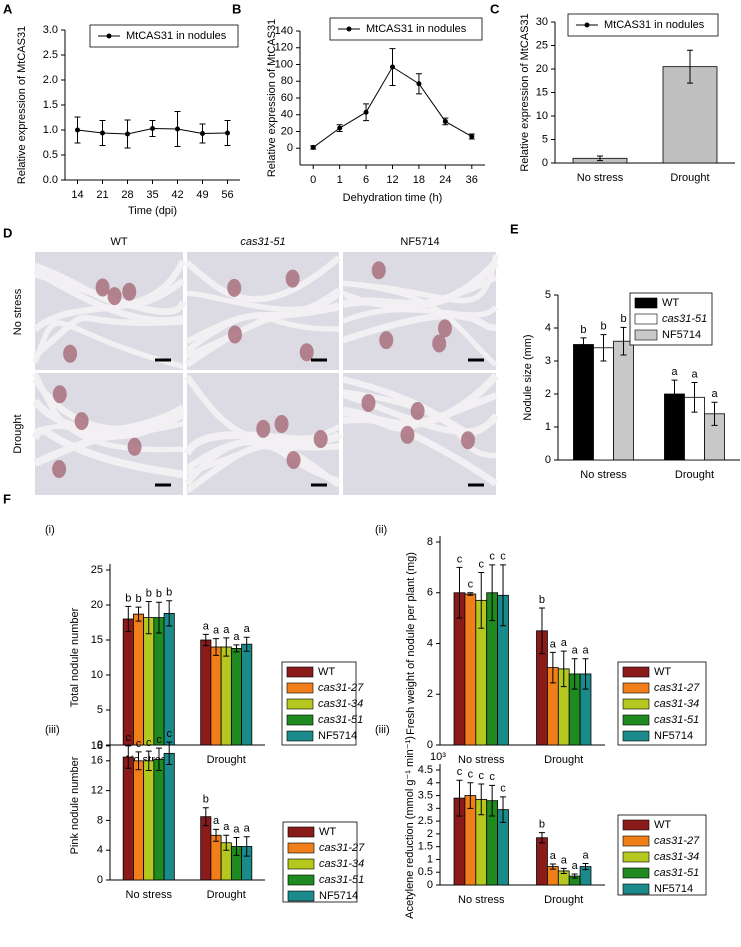  What do you see at coordinates (676, 857) in the screenshot?
I see `legend-label: cas31-34` at bounding box center [676, 857].